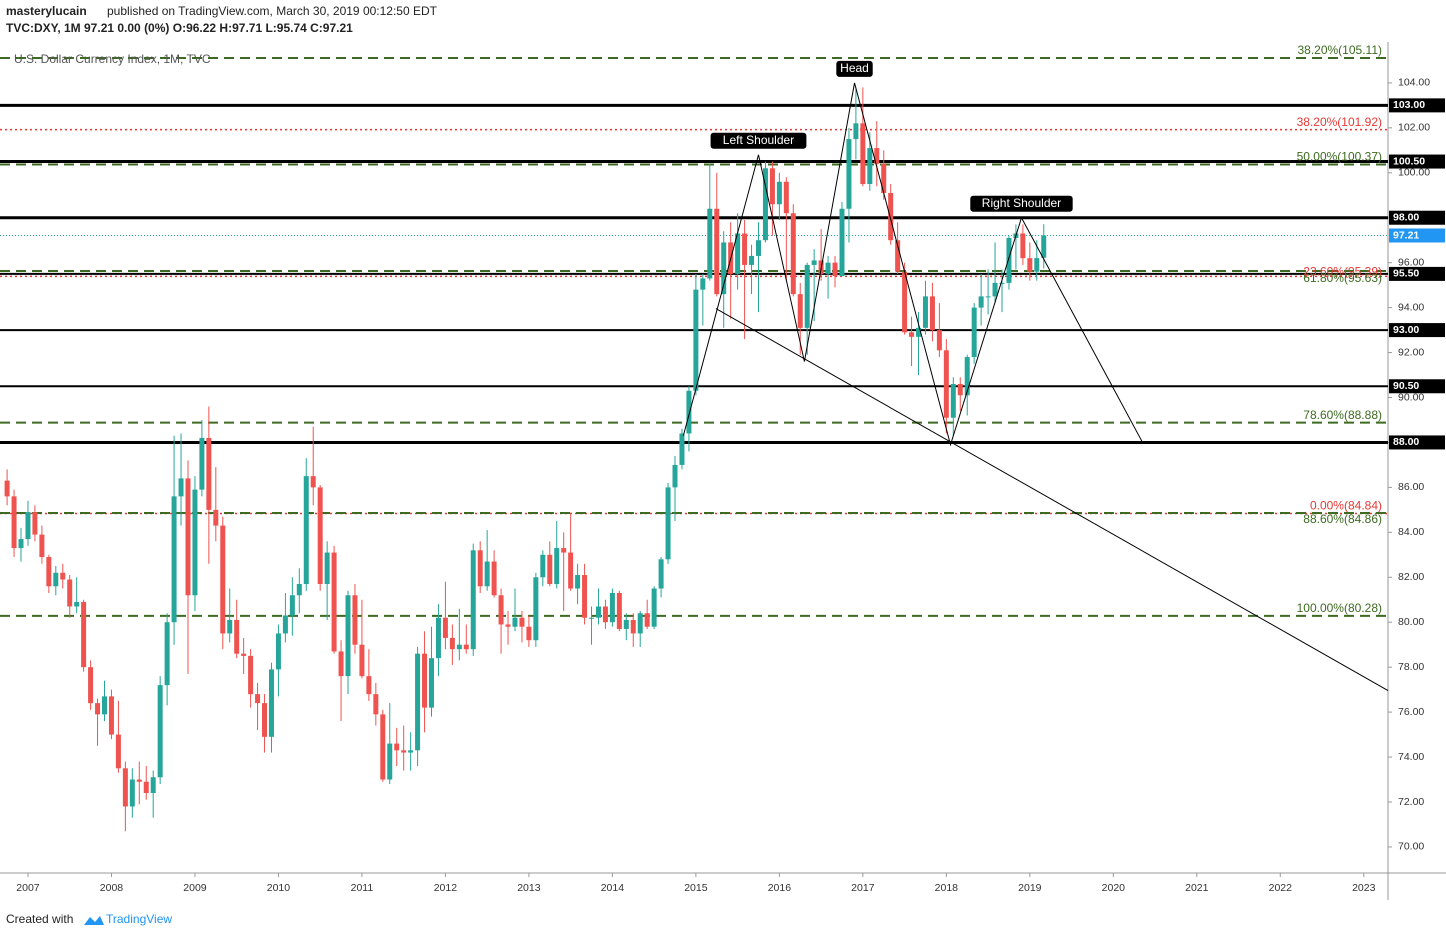 This screenshot has height=938, width=1446. What do you see at coordinates (1411, 802) in the screenshot?
I see `y-tick-label: 72.00` at bounding box center [1411, 802].